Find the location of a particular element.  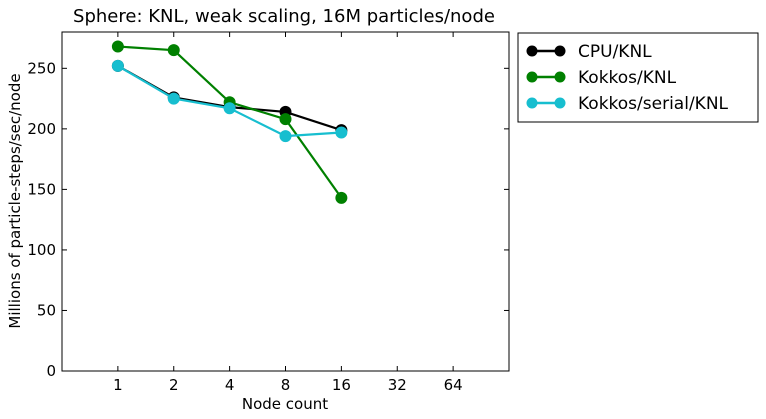

x-tick-label: 4 is located at coordinates (230, 385).